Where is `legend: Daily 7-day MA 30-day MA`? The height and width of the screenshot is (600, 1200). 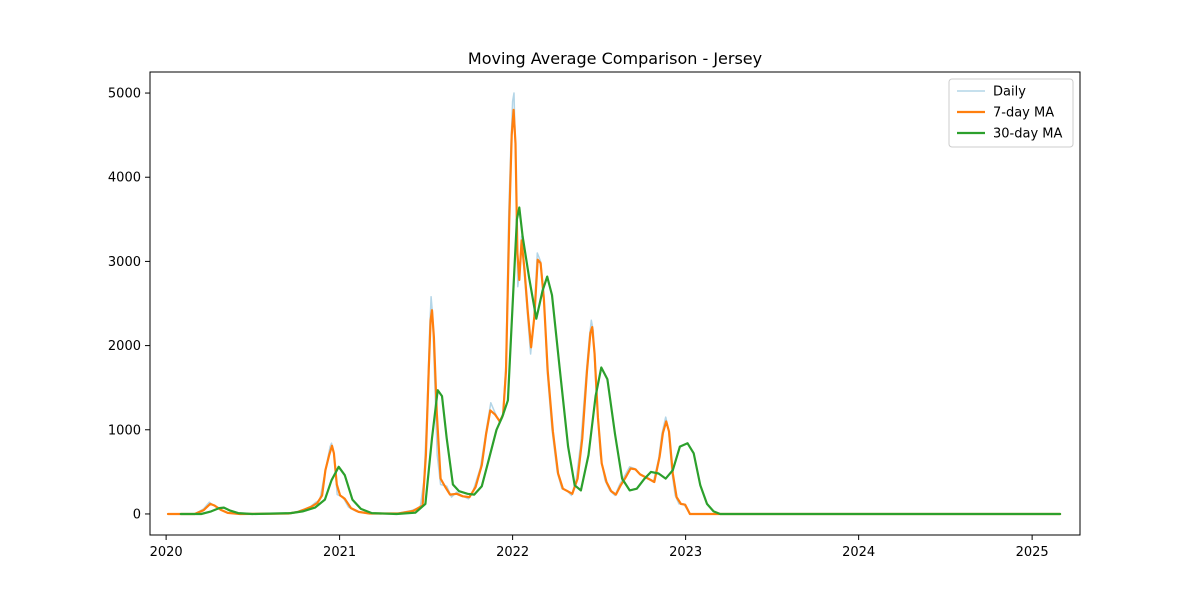 legend: Daily 7-day MA 30-day MA is located at coordinates (1011, 113).